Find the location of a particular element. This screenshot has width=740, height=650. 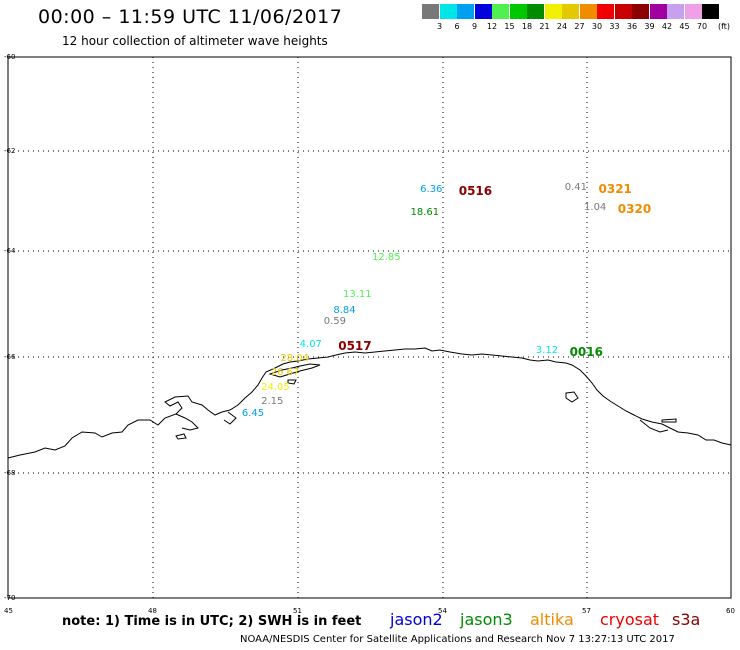

legend-label: 45 is located at coordinates (684, 26).